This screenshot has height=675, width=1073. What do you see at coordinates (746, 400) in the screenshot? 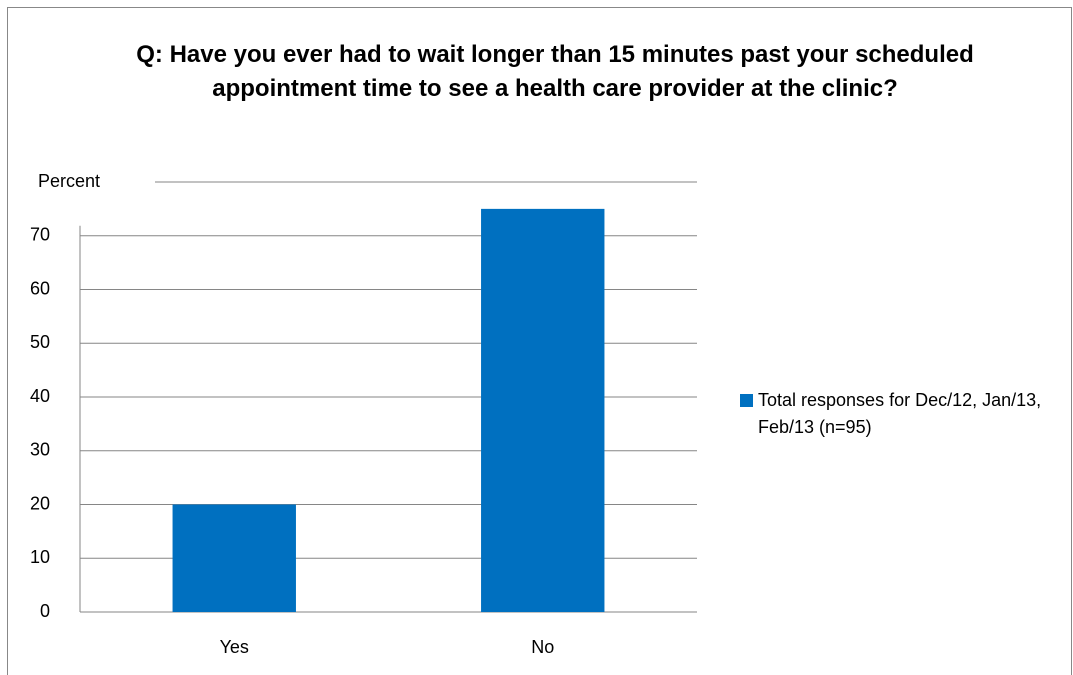
I see `legend-swatch` at bounding box center [746, 400].